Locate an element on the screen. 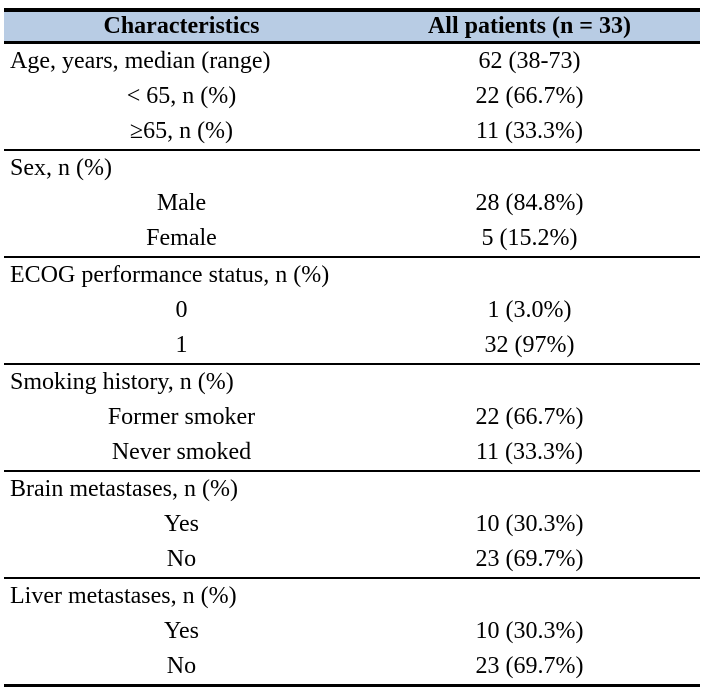 This screenshot has width=705, height=697. table-row: Never smoked 11 (33.3%) is located at coordinates (352, 452).